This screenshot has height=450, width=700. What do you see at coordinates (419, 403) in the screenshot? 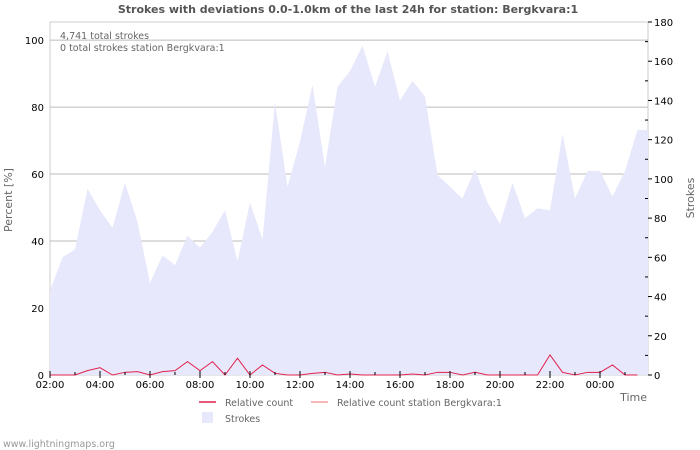
I see `legend-relative-count-station: Relative count station Bergkvara:1` at bounding box center [419, 403].